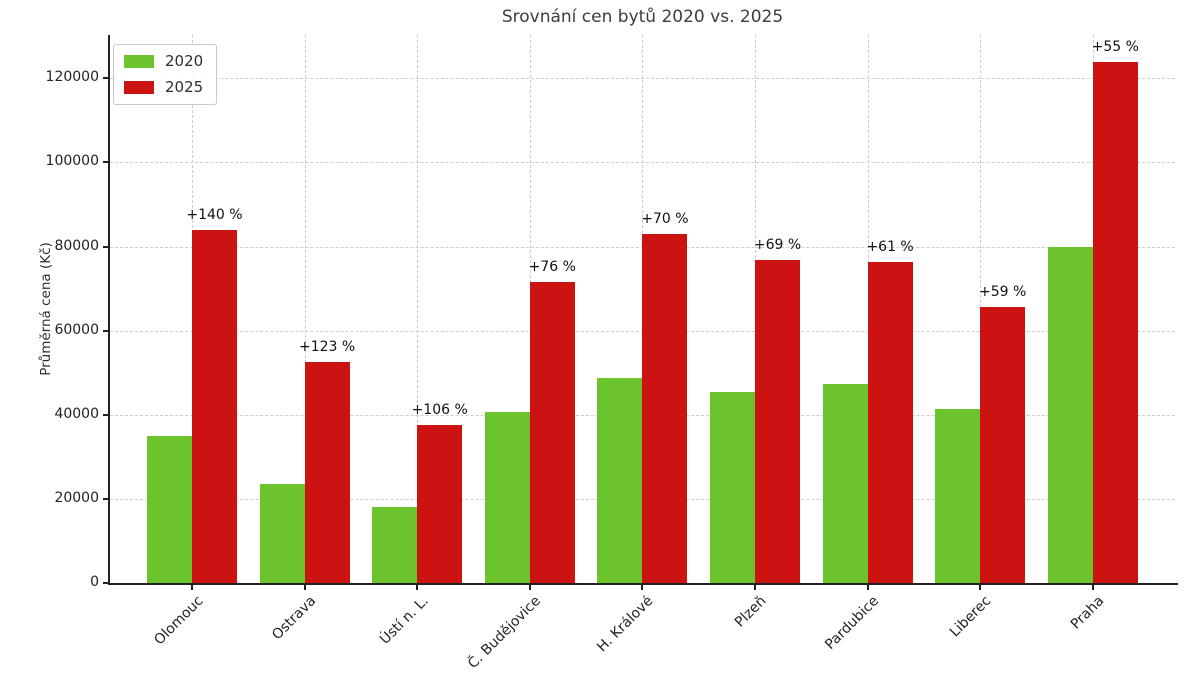 This screenshot has height=695, width=1199. Describe the element at coordinates (1070, 414) in the screenshot. I see `bar-2020-praha` at that location.